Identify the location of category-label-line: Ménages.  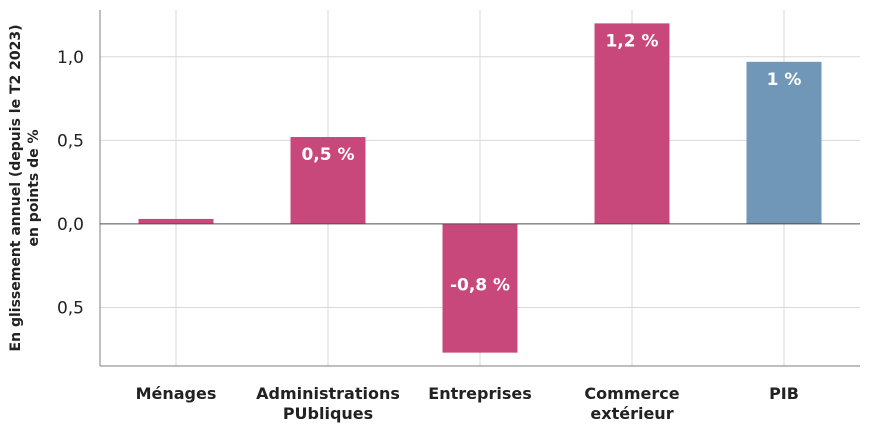
(176, 393).